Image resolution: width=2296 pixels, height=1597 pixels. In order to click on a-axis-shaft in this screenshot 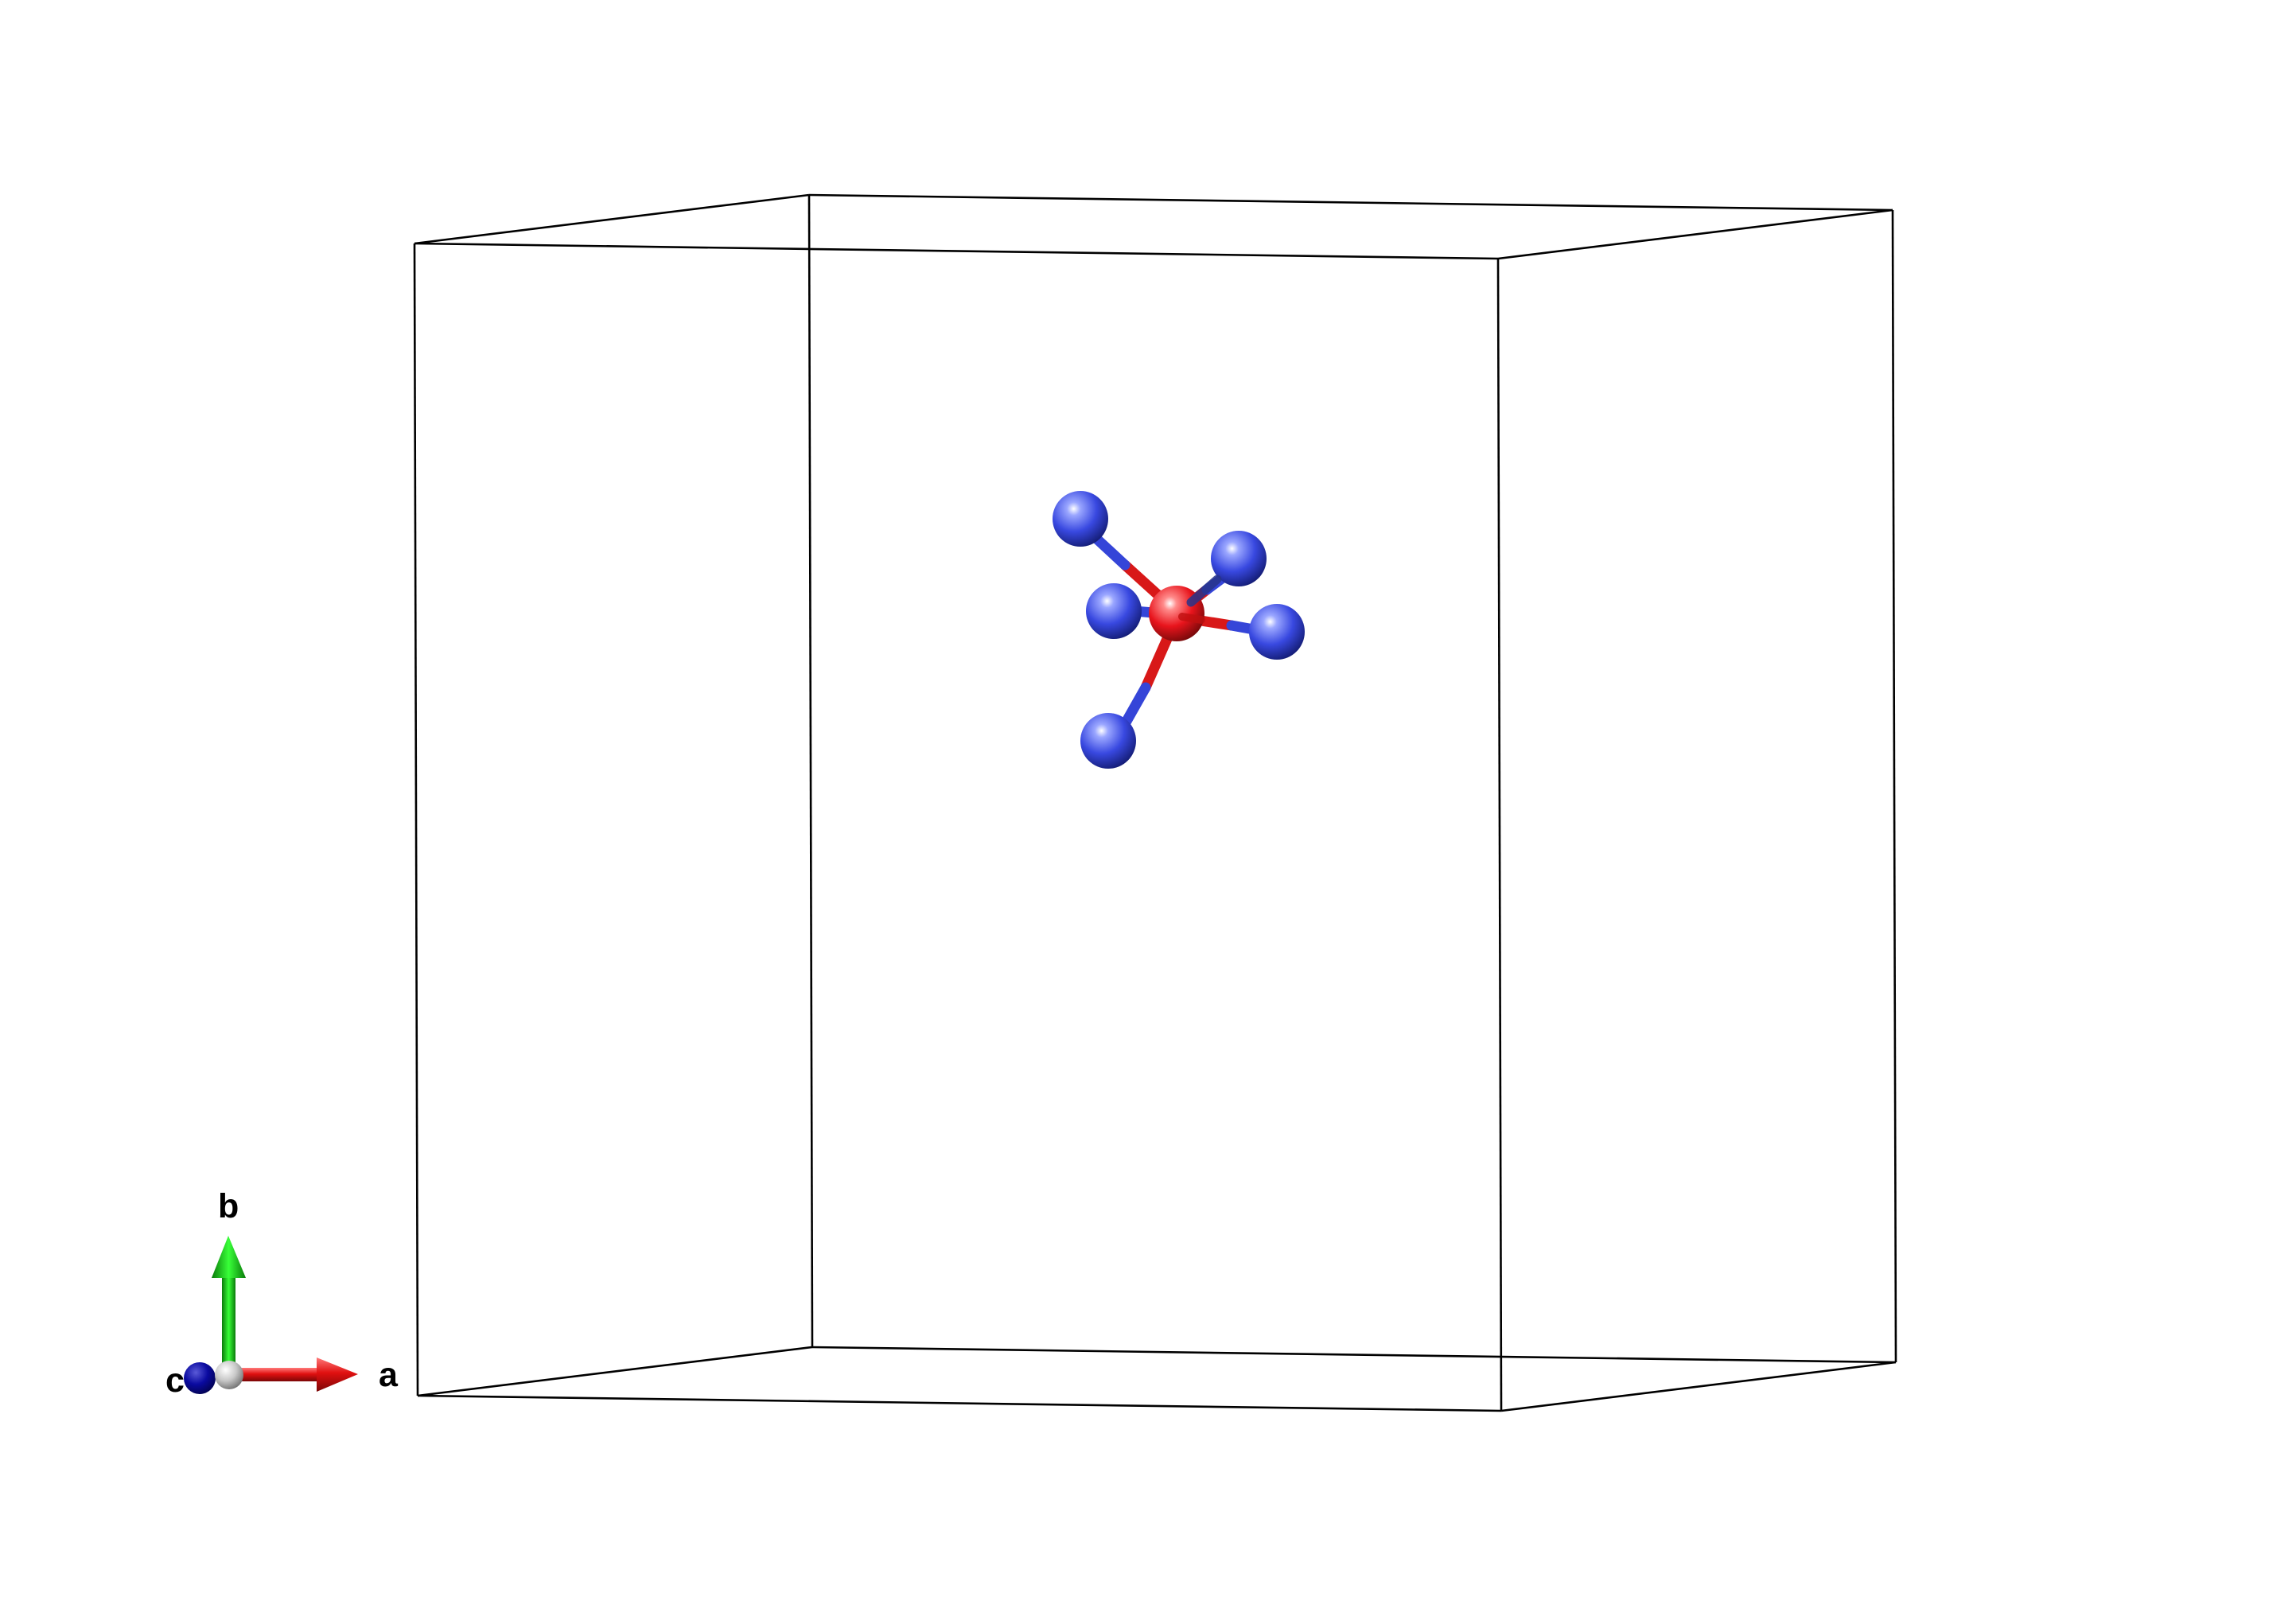, I will do `click(276, 1374)`.